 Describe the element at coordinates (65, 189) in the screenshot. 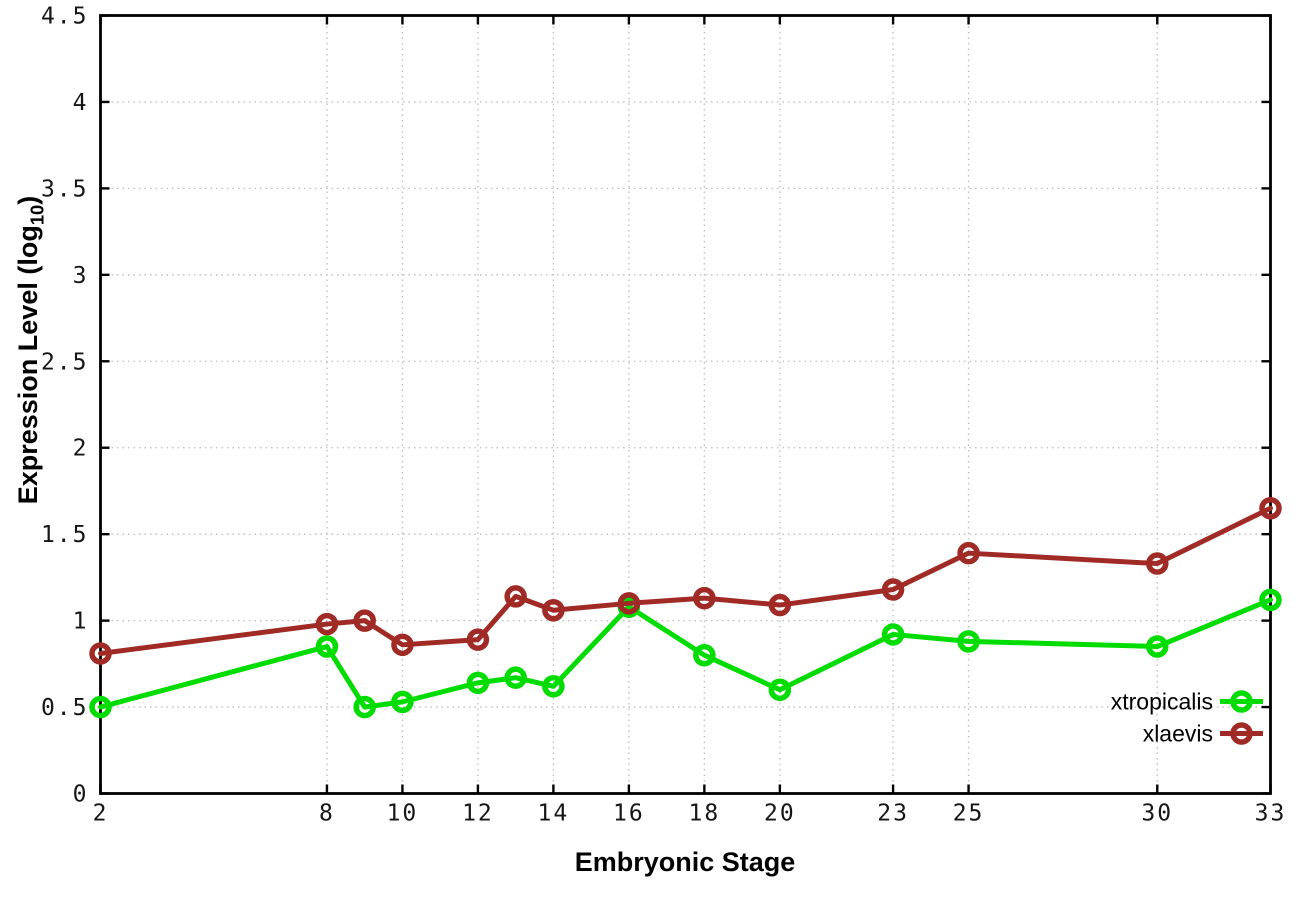

I see `y-tick-label: 3.5` at that location.